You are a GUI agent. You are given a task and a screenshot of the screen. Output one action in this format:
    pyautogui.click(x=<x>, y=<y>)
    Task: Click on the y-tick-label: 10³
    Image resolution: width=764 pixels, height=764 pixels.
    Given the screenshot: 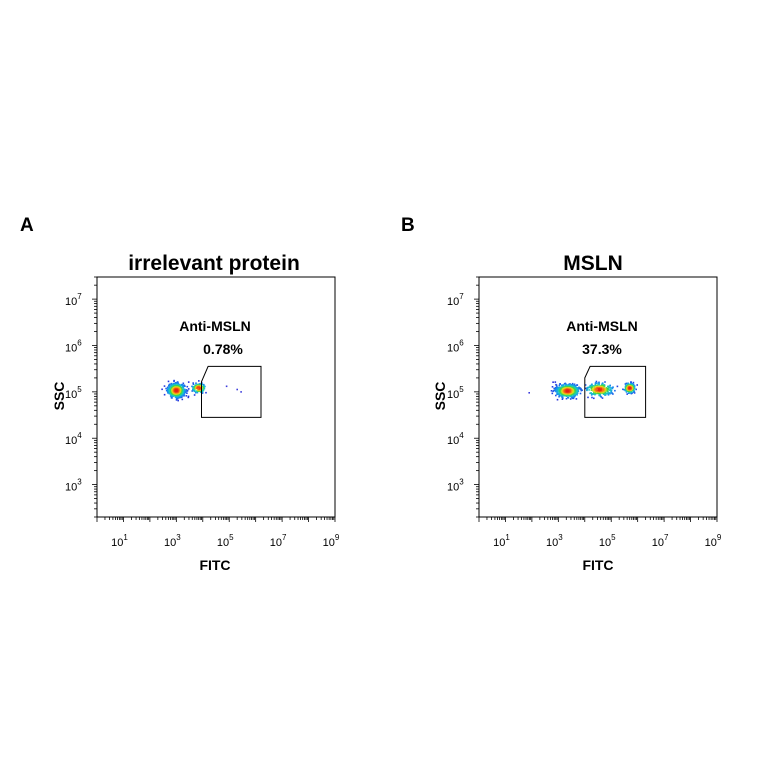 What is the action you would take?
    pyautogui.click(x=455, y=486)
    